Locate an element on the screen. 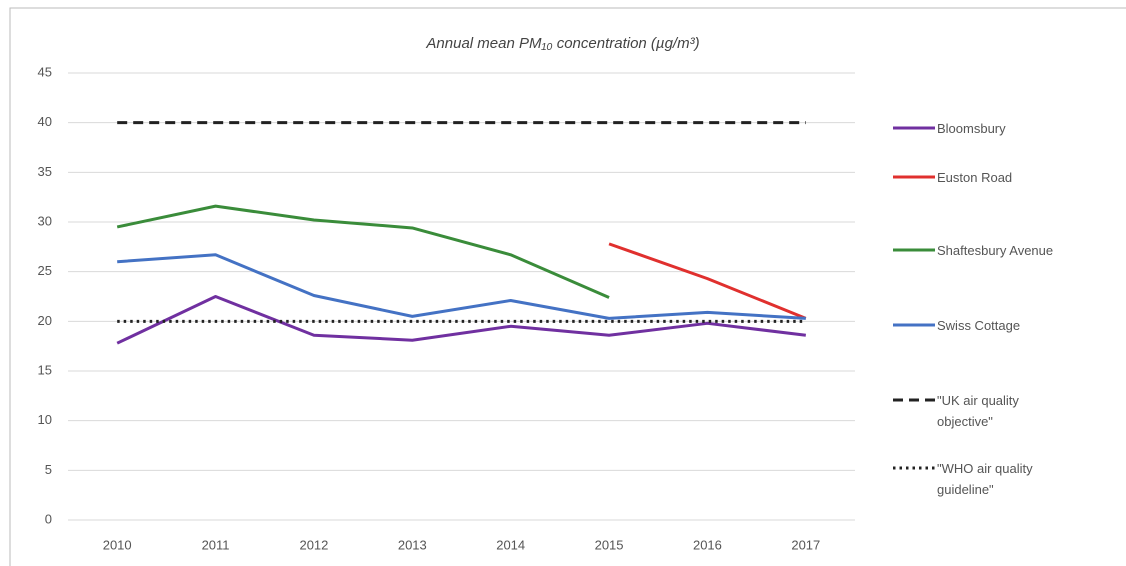 This screenshot has height=566, width=1126. x-tick-label: 2016 is located at coordinates (707, 544).